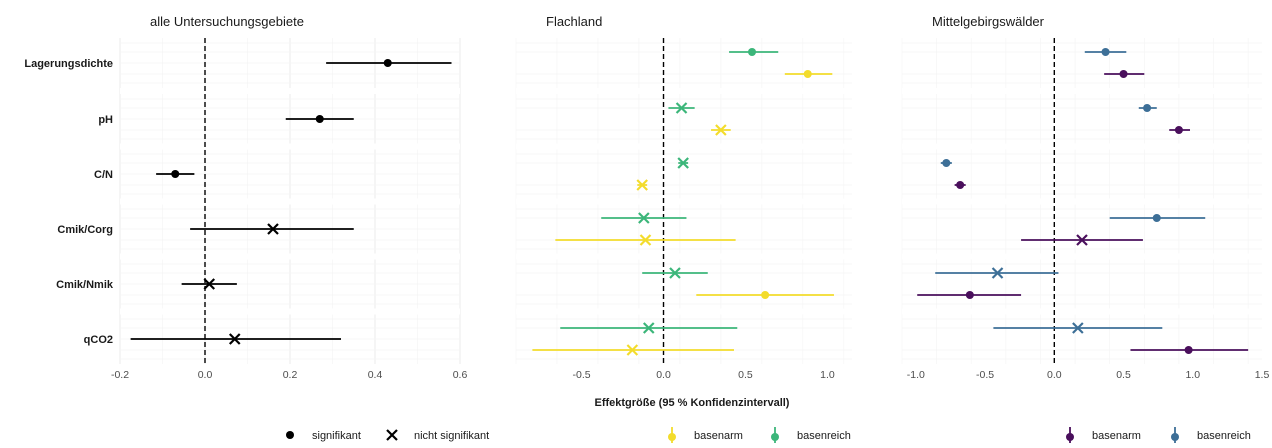 The height and width of the screenshot is (448, 1272). I want to click on legend-1: signifikant nicht signifikant, so click(387, 435).